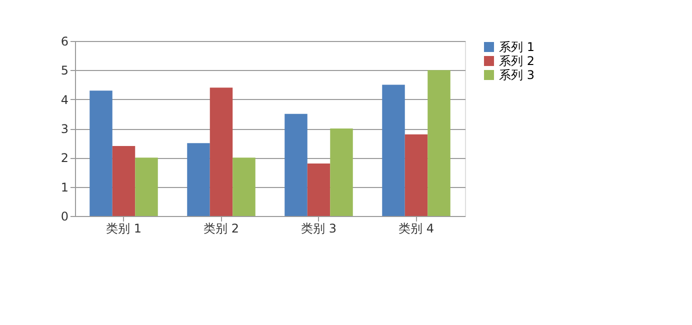 This screenshot has height=325, width=692. I want to click on x-tick-label: 类别 4, so click(416, 229).